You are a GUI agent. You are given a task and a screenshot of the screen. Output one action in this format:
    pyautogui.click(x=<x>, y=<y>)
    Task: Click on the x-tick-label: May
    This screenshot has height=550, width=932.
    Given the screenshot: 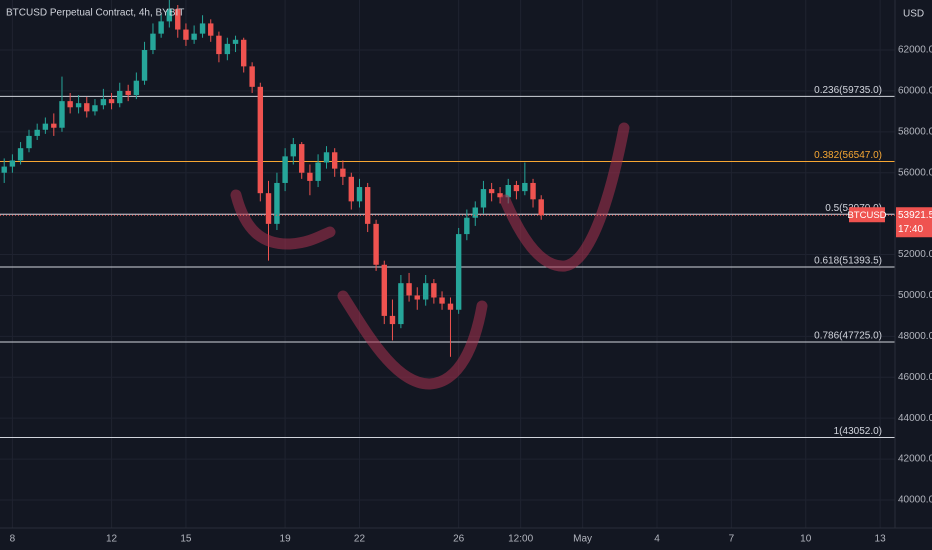 What is the action you would take?
    pyautogui.click(x=582, y=539)
    